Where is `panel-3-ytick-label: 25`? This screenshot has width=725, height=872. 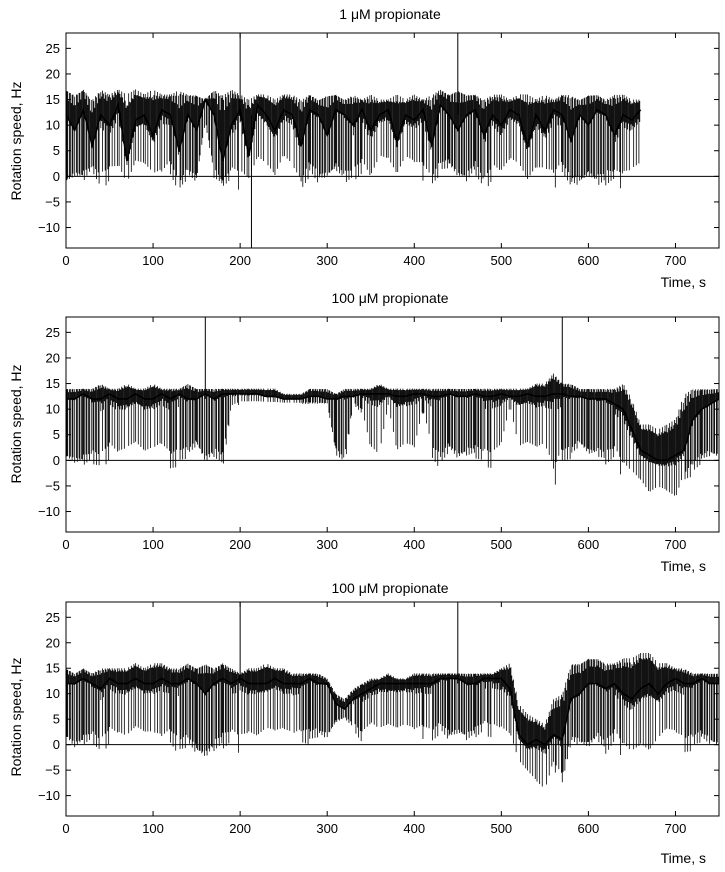 panel-3-ytick-label: 25 is located at coordinates (53, 617).